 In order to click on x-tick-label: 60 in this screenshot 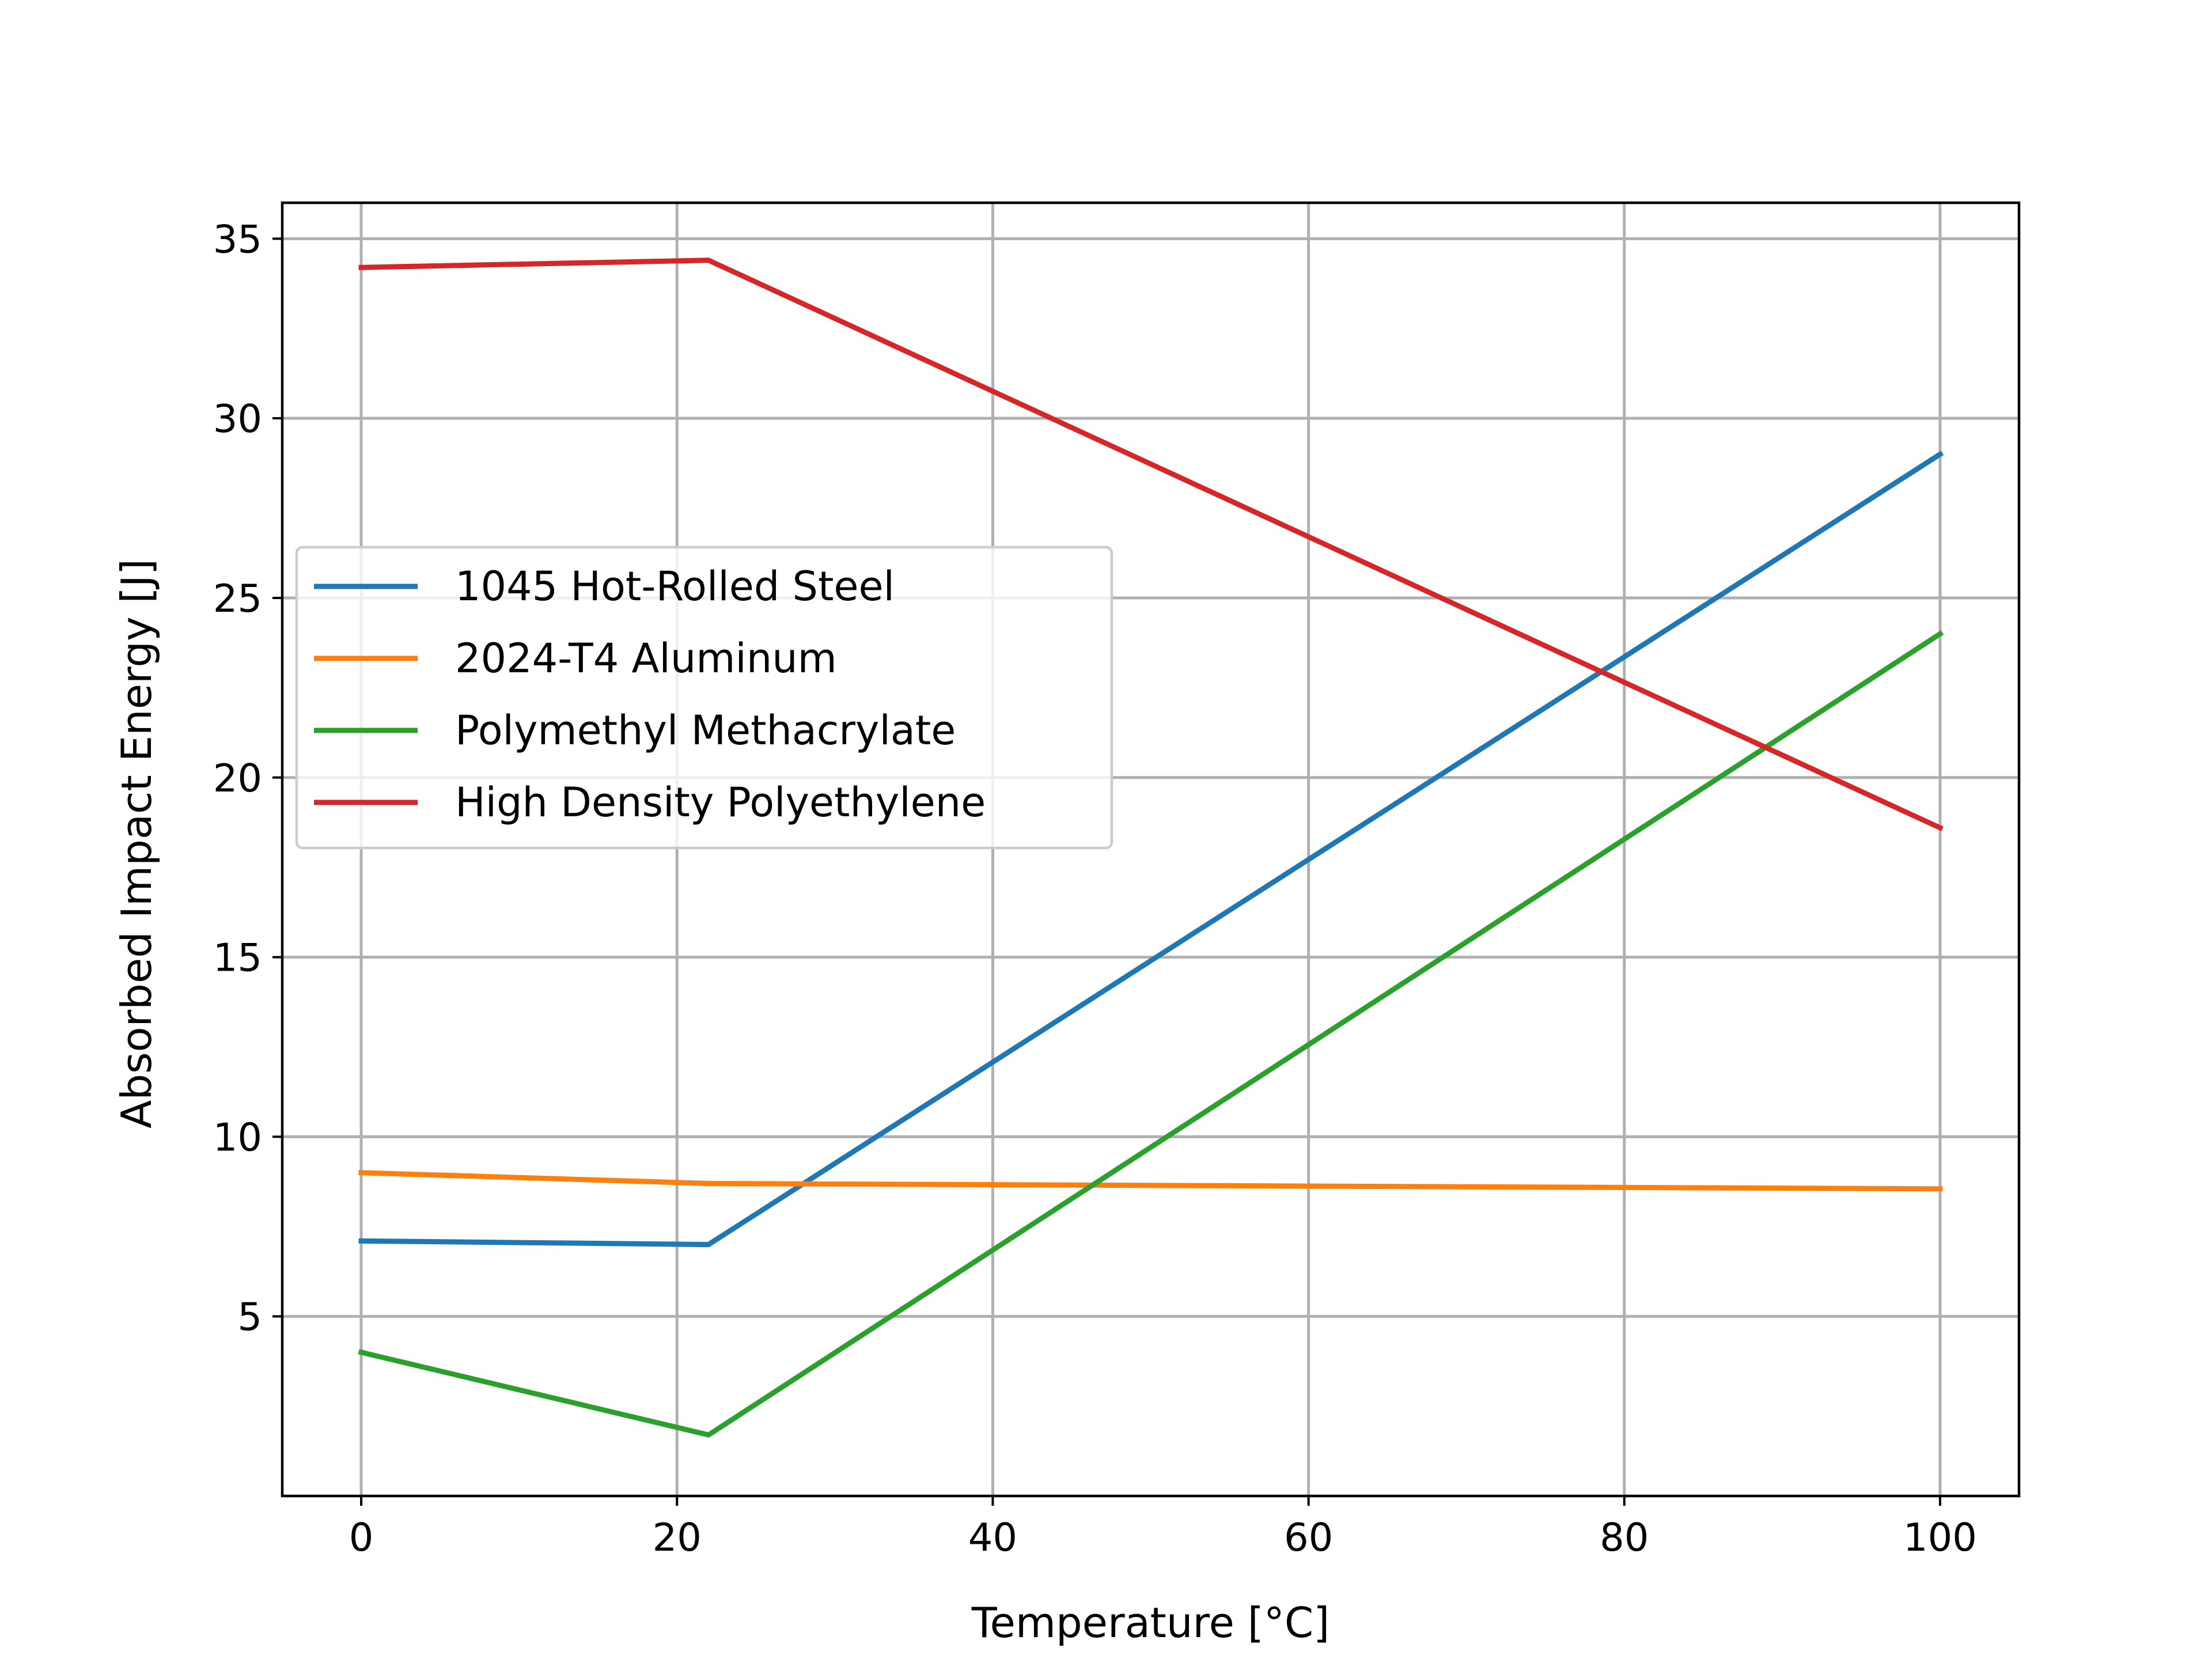, I will do `click(1308, 1537)`.